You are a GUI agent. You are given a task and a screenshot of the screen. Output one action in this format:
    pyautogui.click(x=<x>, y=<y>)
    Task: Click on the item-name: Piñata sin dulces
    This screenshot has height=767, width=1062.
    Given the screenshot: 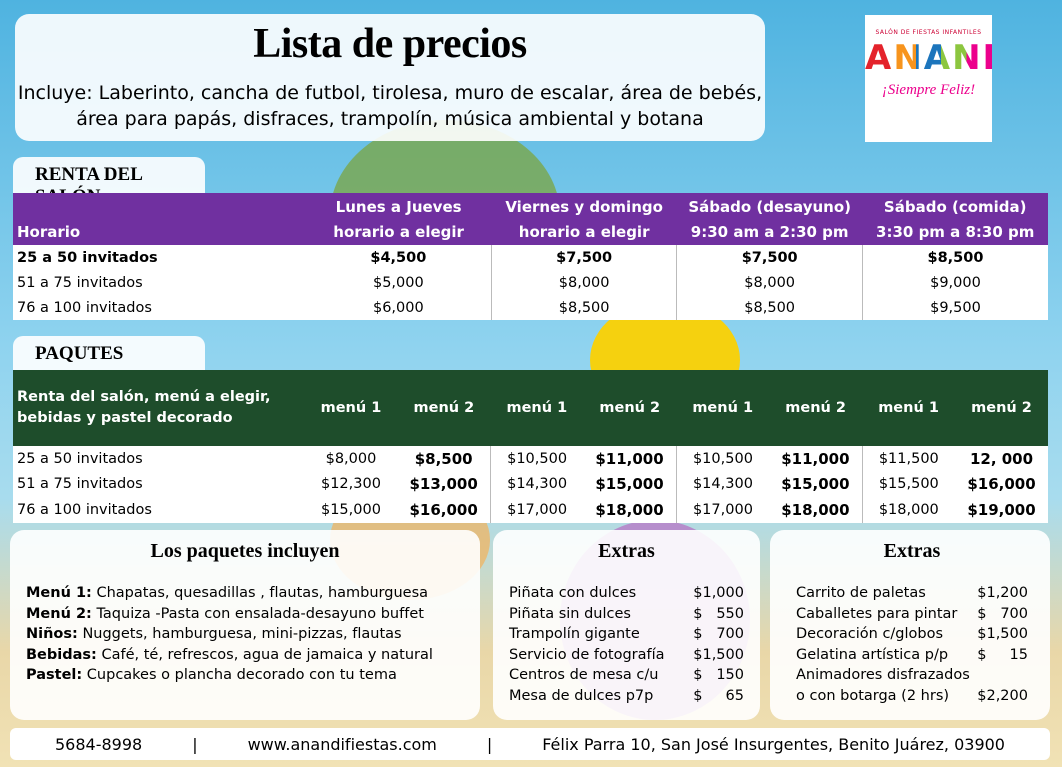 What is the action you would take?
    pyautogui.click(x=570, y=613)
    